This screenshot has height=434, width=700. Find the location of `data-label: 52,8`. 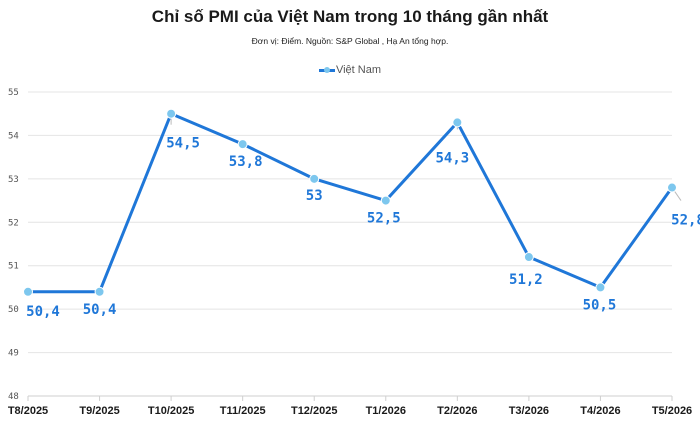

data-label: 52,8 is located at coordinates (685, 221).